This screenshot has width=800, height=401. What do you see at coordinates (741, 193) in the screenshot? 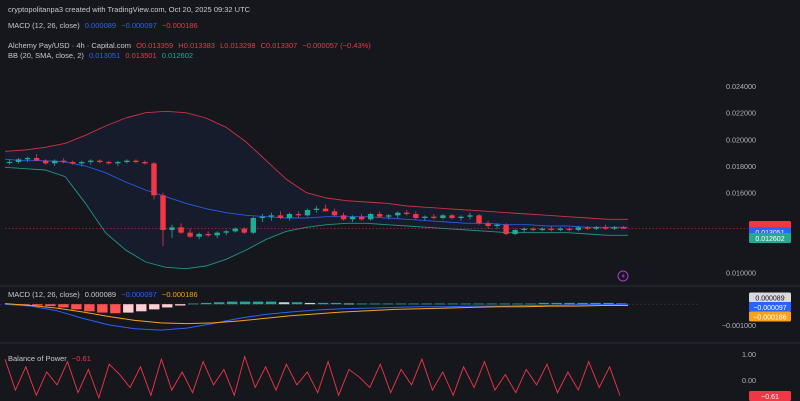
I see `price-axis-tick: 0.016000` at bounding box center [741, 193].